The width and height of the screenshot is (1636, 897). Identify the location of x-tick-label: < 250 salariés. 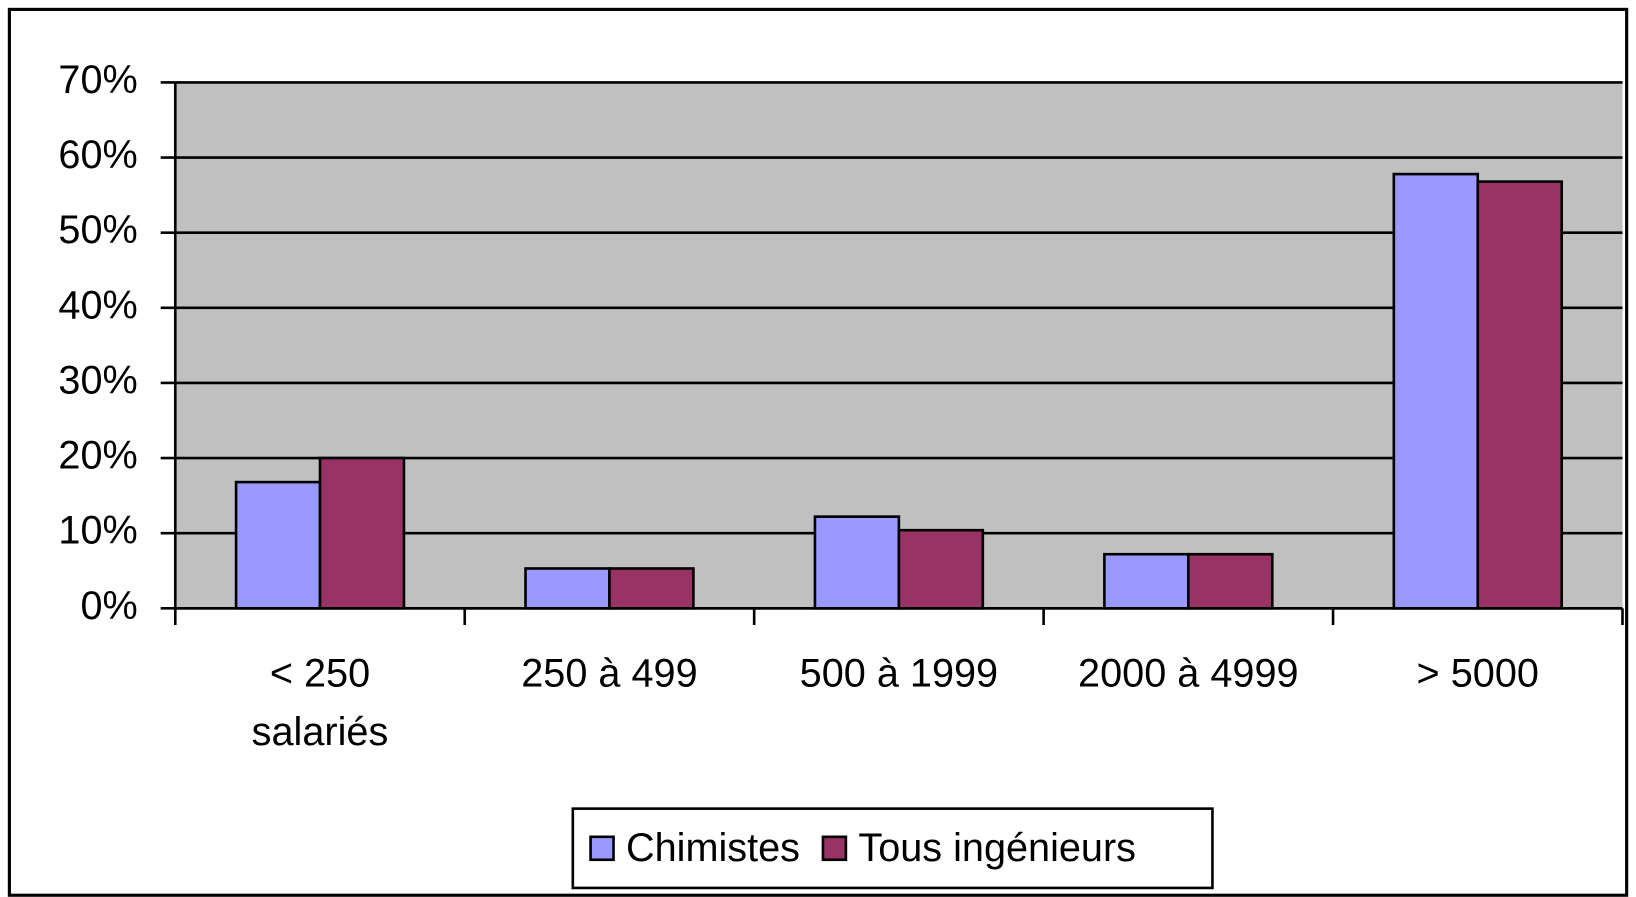
(320, 703).